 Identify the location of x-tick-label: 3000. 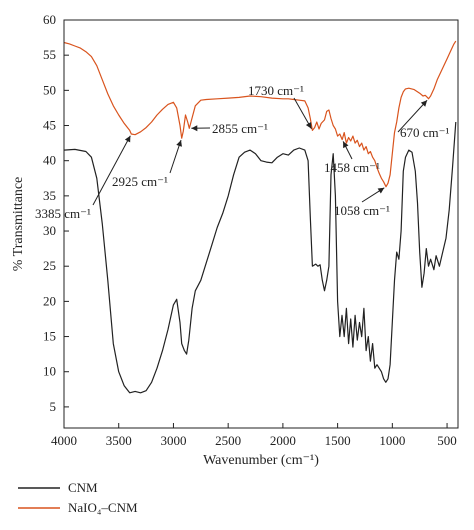
(173, 440).